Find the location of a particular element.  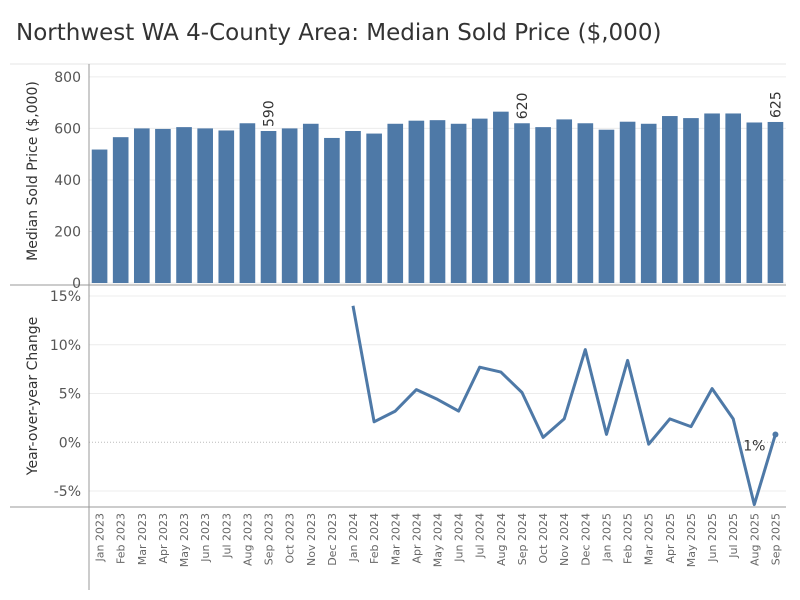

bar-data-label: 590 is located at coordinates (270, 113).